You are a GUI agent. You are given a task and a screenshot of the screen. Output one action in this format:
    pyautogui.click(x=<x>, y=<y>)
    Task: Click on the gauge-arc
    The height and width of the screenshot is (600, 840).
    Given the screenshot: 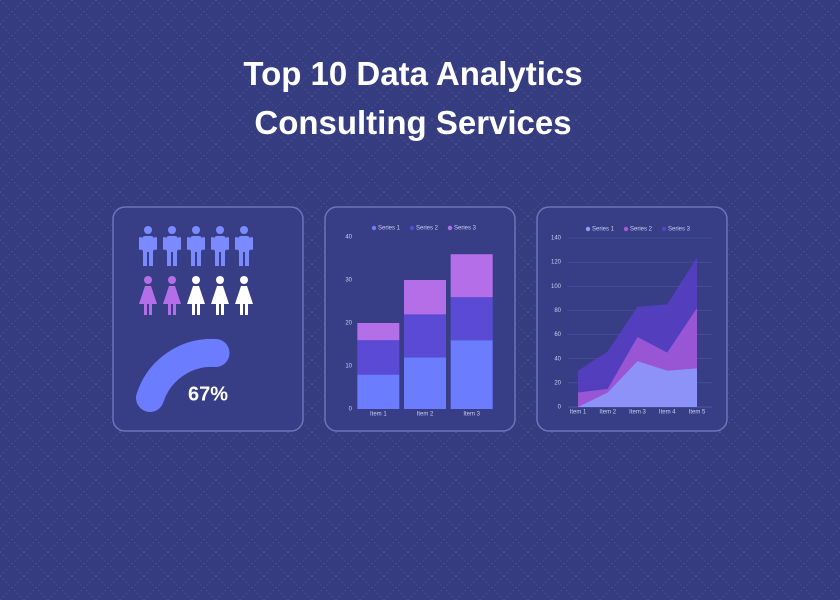 What is the action you would take?
    pyautogui.click(x=183, y=375)
    